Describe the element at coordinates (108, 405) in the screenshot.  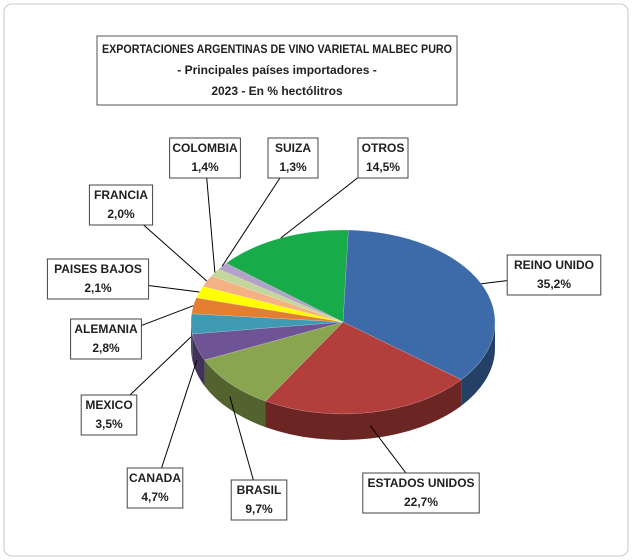
I see `data-label-name: MEXICO` at that location.